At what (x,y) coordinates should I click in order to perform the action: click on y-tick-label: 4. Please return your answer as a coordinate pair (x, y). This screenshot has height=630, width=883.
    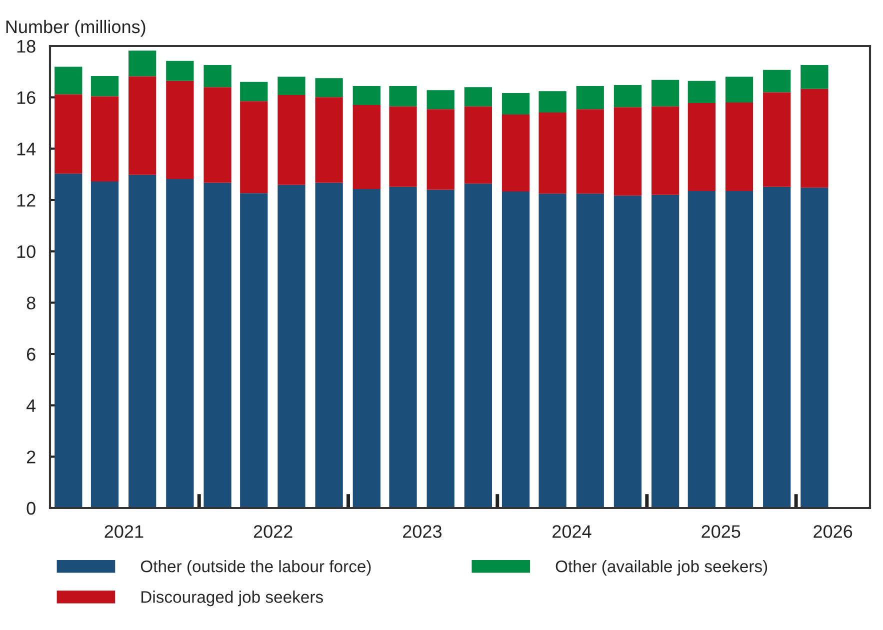
    Looking at the image, I should click on (31, 405).